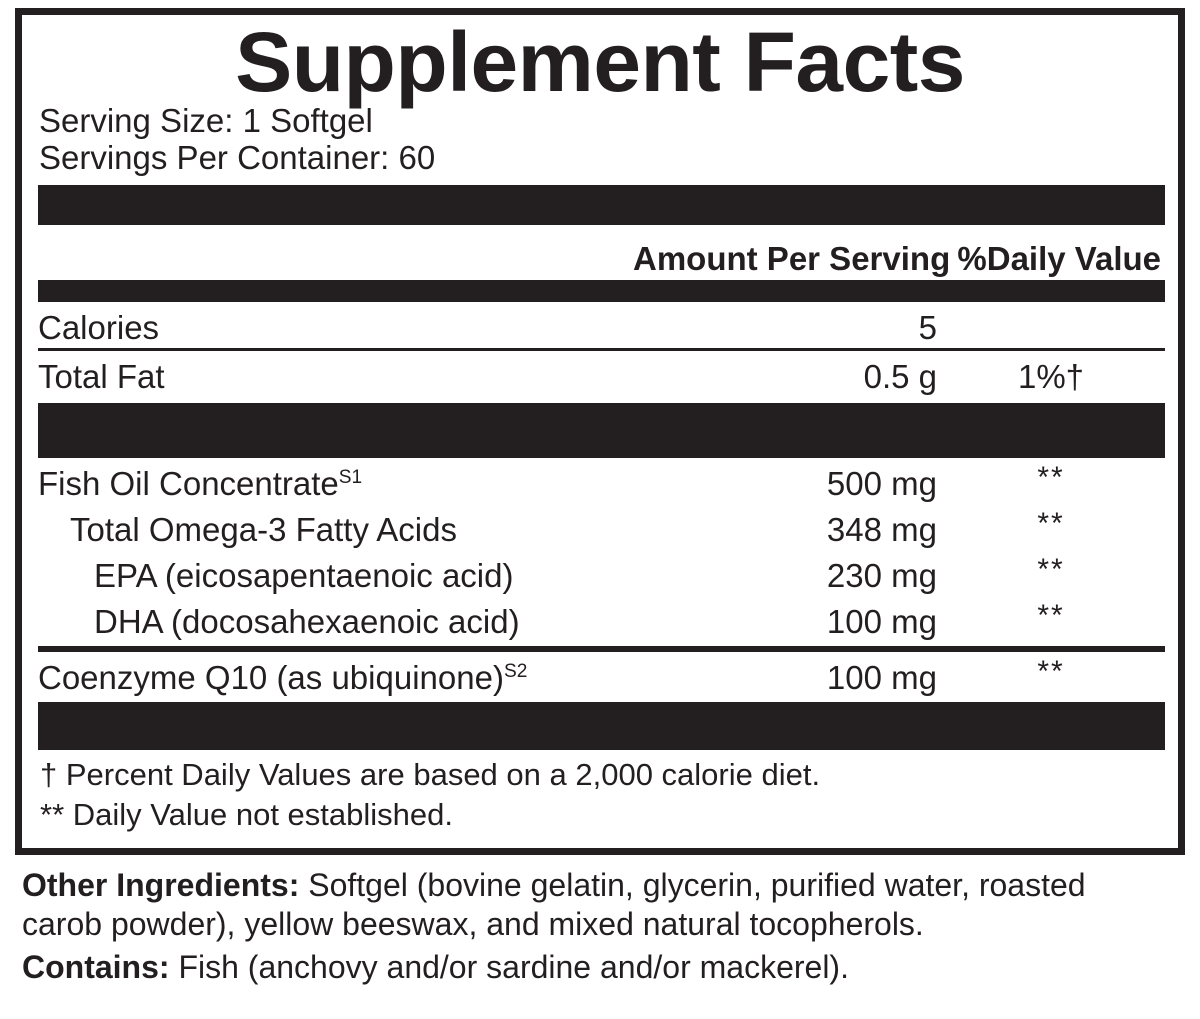 This screenshot has width=1200, height=1019. Describe the element at coordinates (601, 573) in the screenshot. I see `table-row-epa: EPA (eicosapentaenoic acid) 230 mg **` at that location.